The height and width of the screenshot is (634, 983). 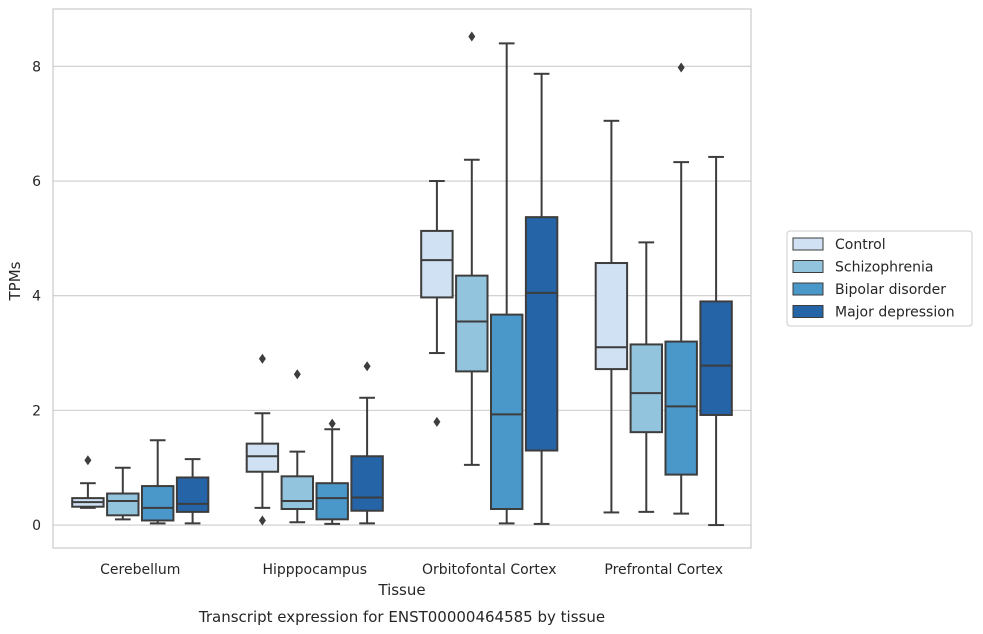 I want to click on y-tick-label: 0, so click(x=36, y=526).